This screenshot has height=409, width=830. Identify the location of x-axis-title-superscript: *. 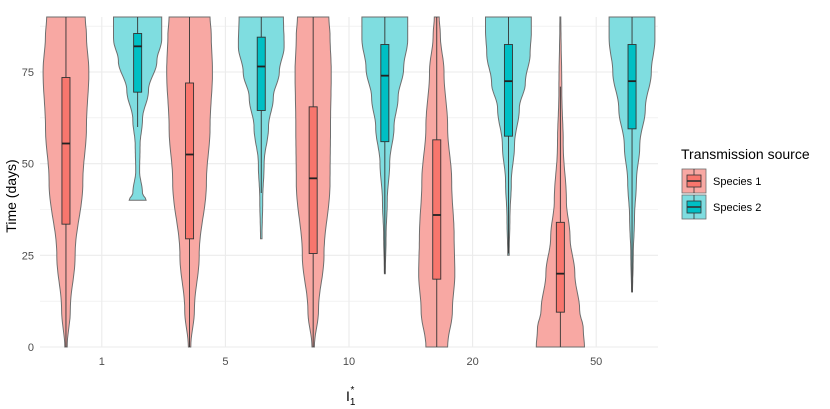
(352, 390).